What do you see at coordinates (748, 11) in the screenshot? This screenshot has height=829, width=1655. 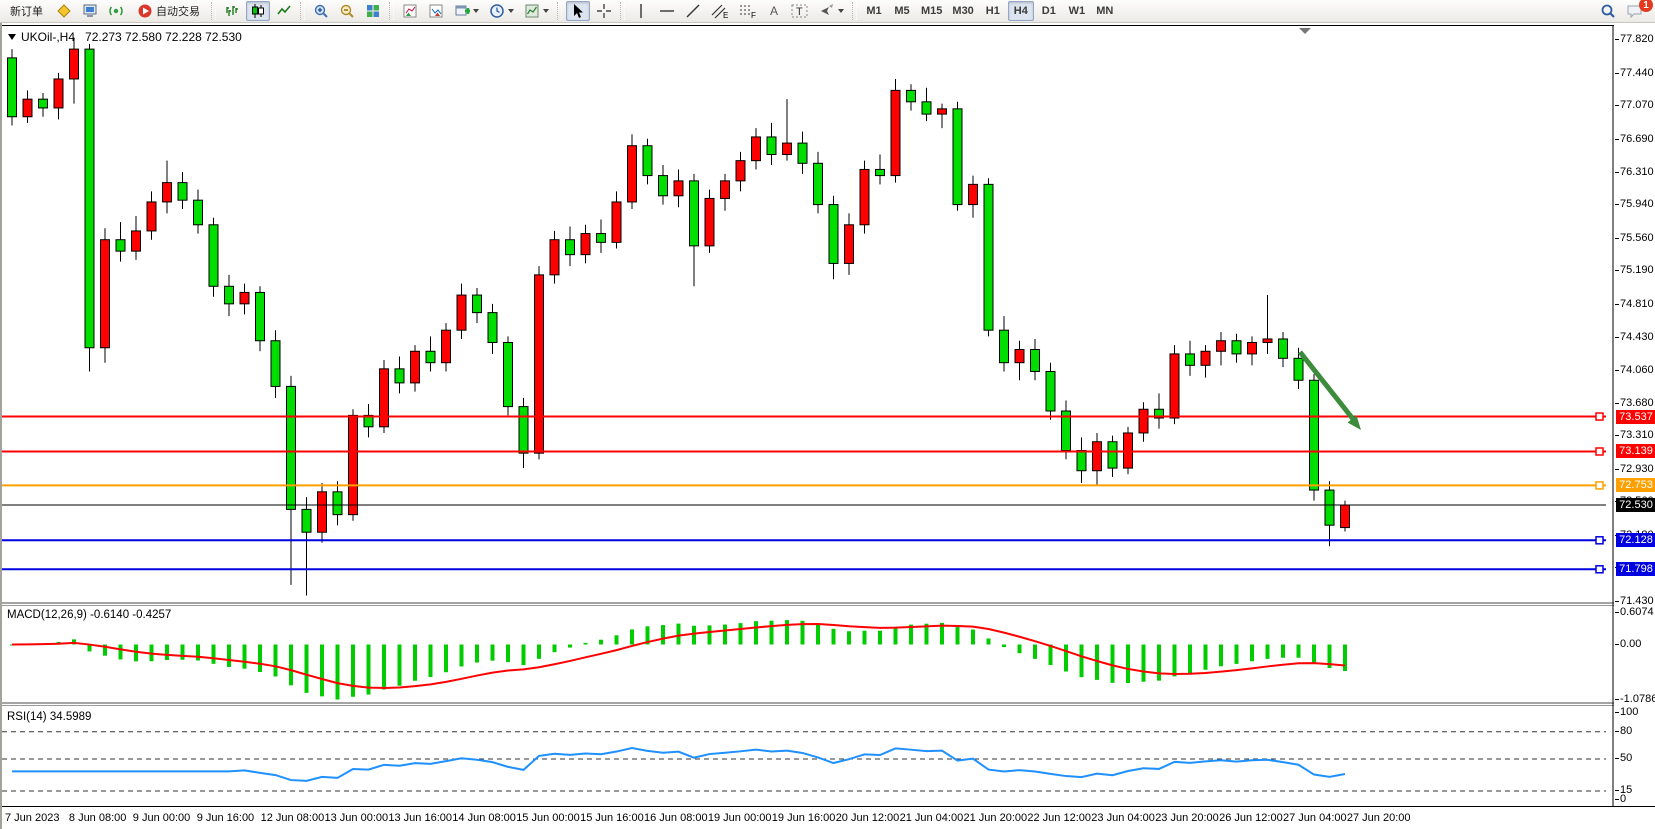 I see `fibonacci-tool-button: F` at bounding box center [748, 11].